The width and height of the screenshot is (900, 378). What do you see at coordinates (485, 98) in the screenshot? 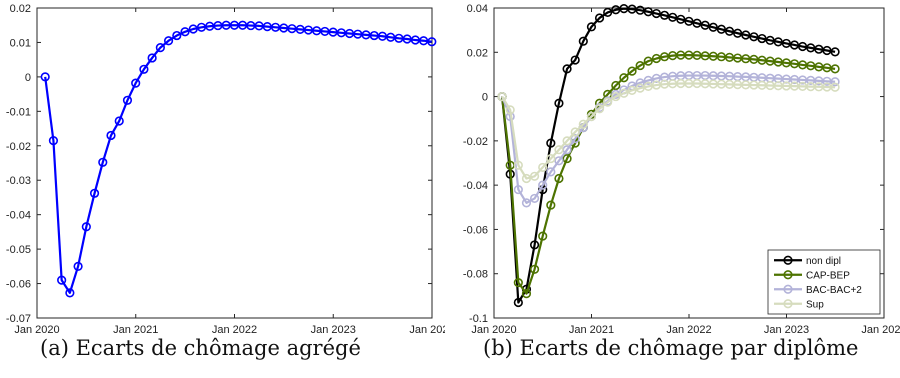
I see `y-tick-label: 0` at bounding box center [485, 98].